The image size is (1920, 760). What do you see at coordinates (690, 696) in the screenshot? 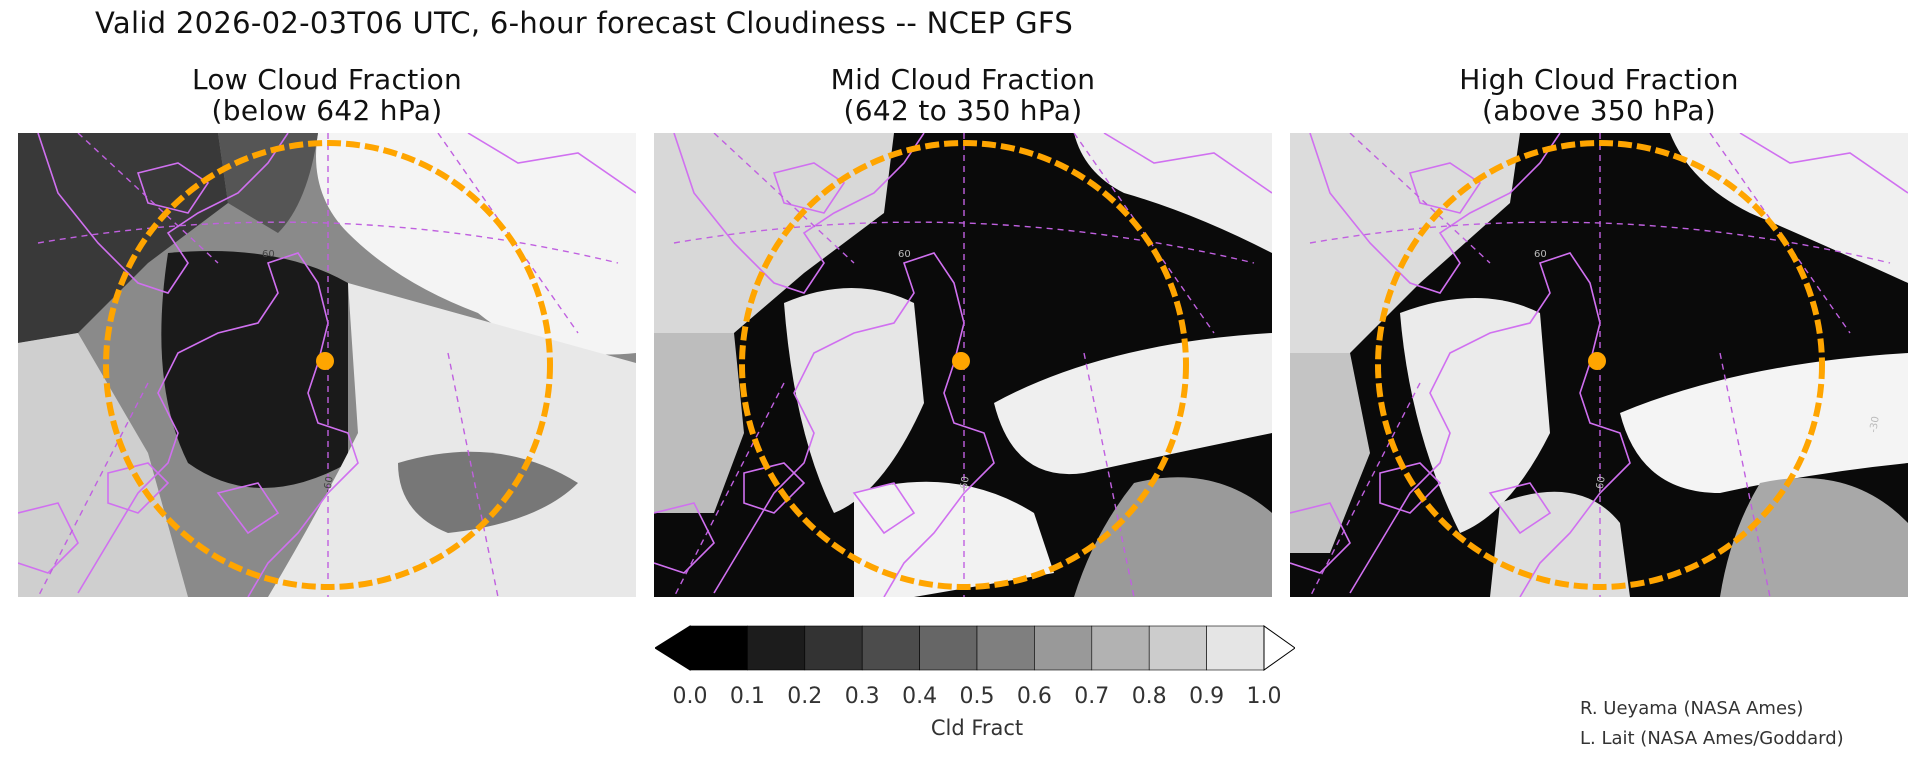
I see `colorbar-tick-label: 0.0` at bounding box center [690, 696].